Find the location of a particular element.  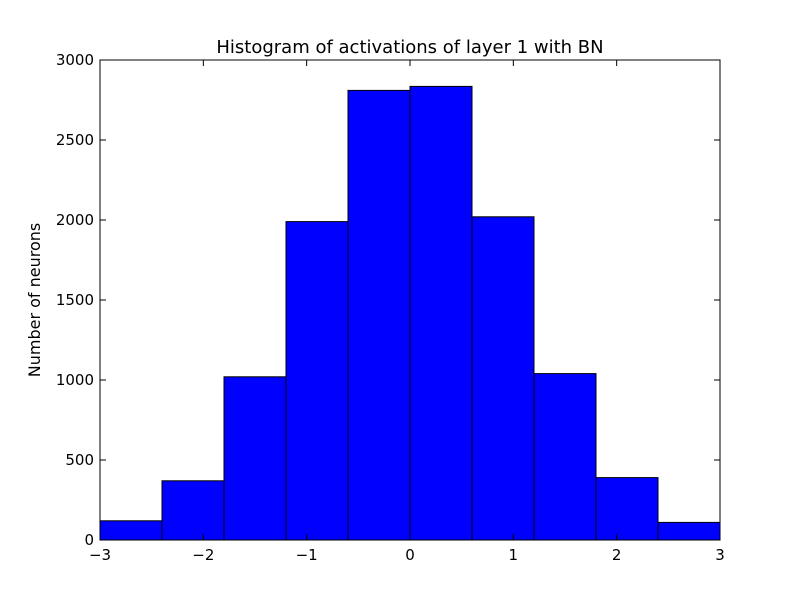

y-tick-label: 3000 is located at coordinates (75, 60).